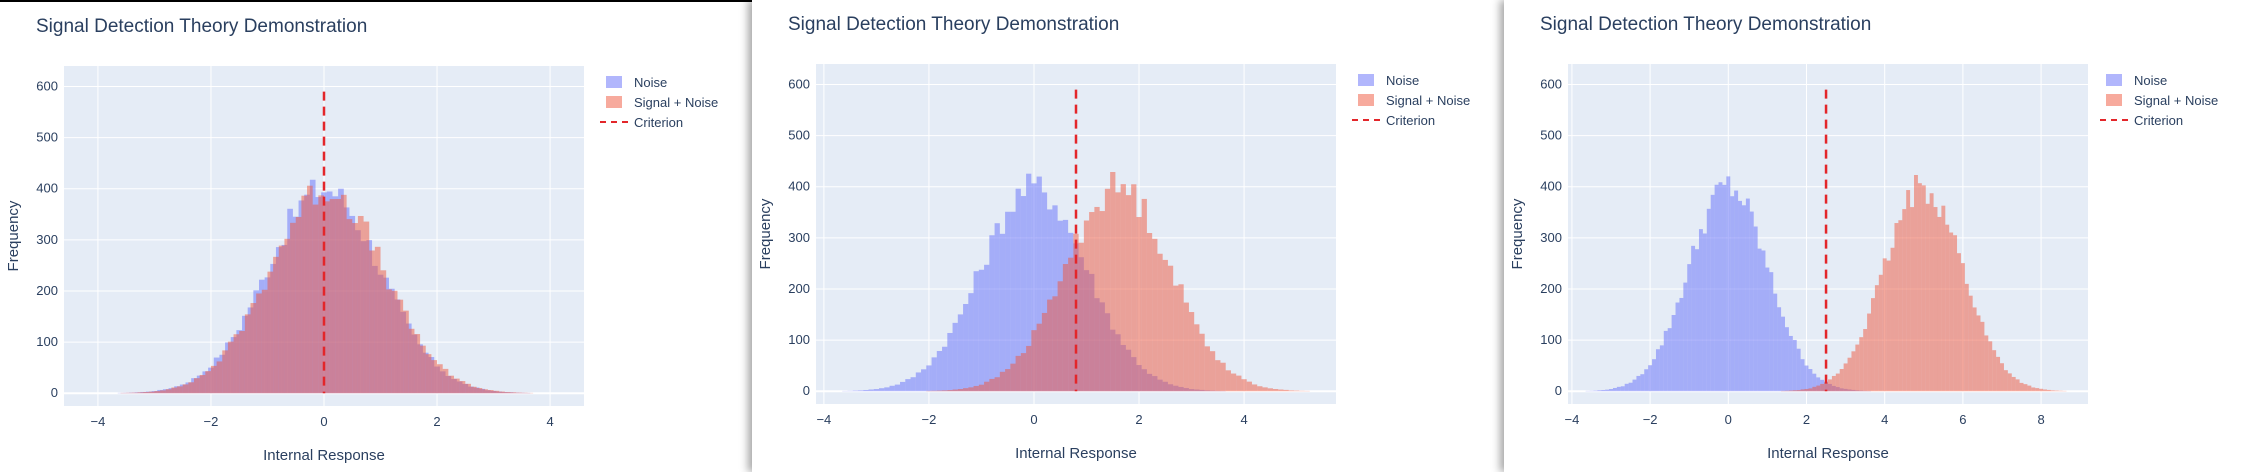  Describe the element at coordinates (1403, 80) in the screenshot. I see `legend-label: Noise` at that location.